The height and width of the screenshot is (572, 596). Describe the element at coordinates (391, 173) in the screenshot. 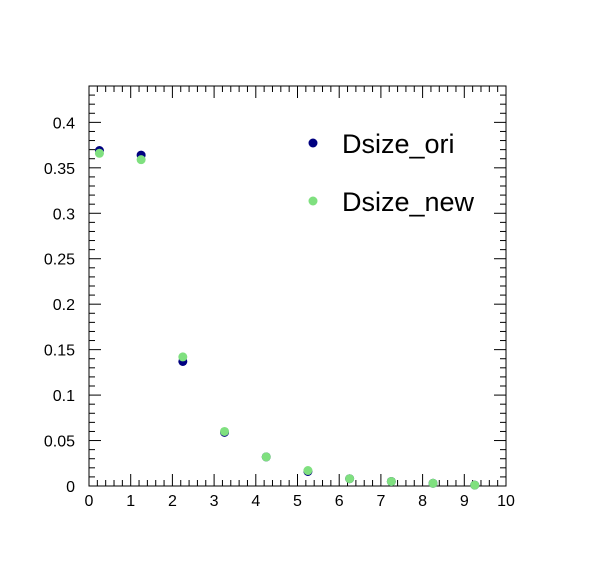

I see `legend: Dsize_ori Dsize_new` at that location.